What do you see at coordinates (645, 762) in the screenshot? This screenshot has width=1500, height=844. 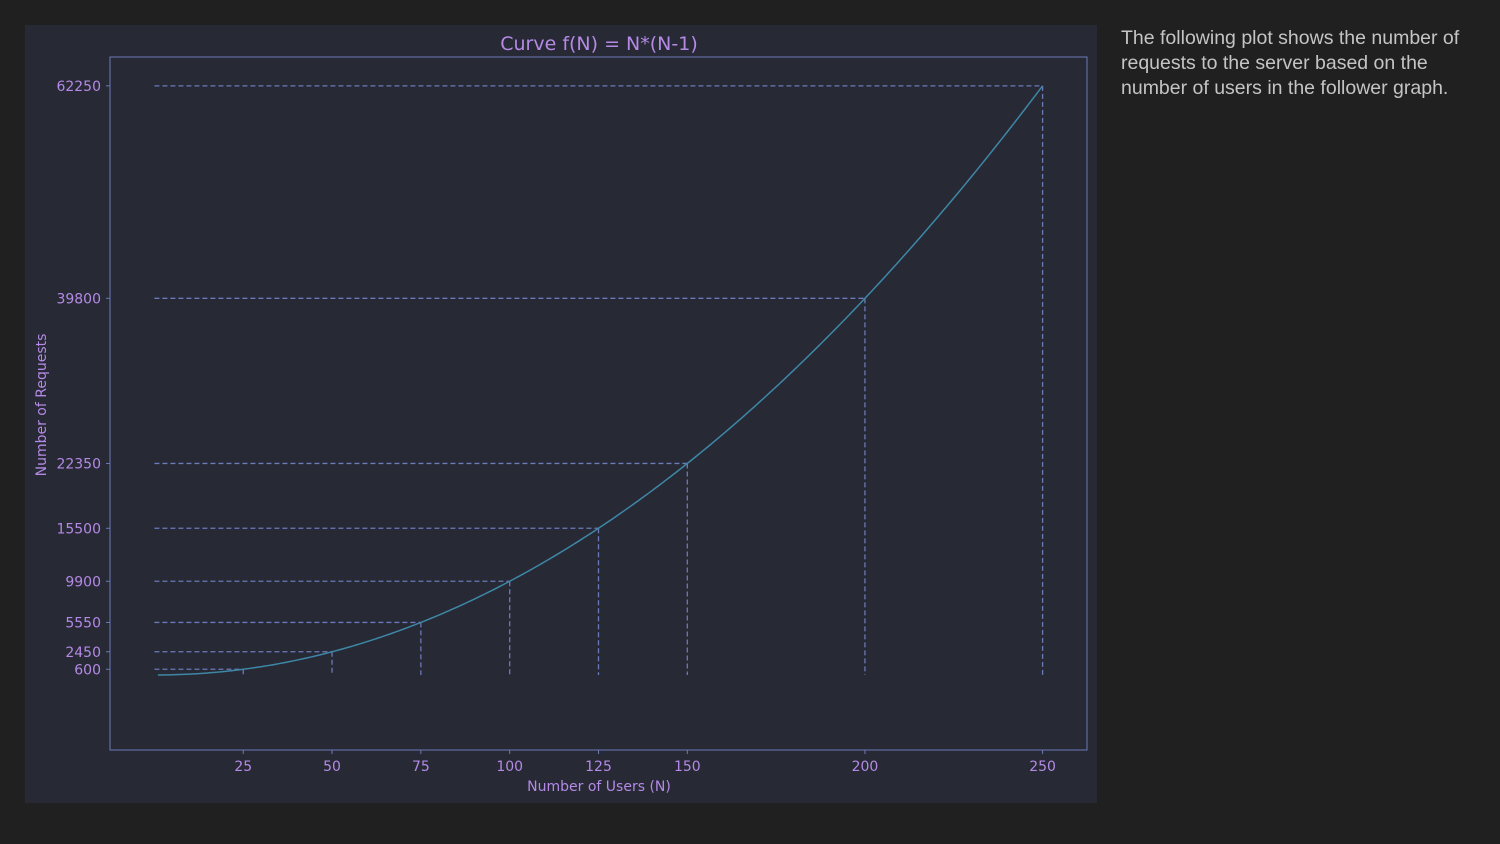 I see `x-axis-ticks: 25 50 75 100 125 150 200 250` at bounding box center [645, 762].